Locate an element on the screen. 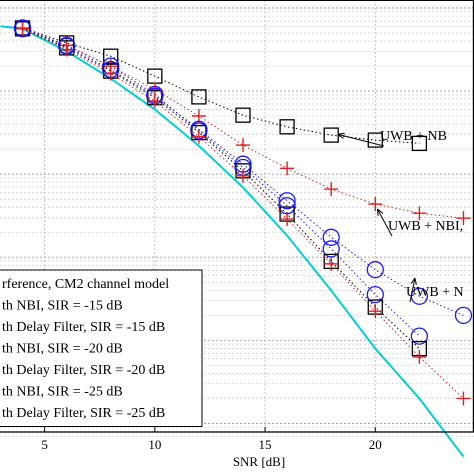  legend-box is located at coordinates (101, 348).